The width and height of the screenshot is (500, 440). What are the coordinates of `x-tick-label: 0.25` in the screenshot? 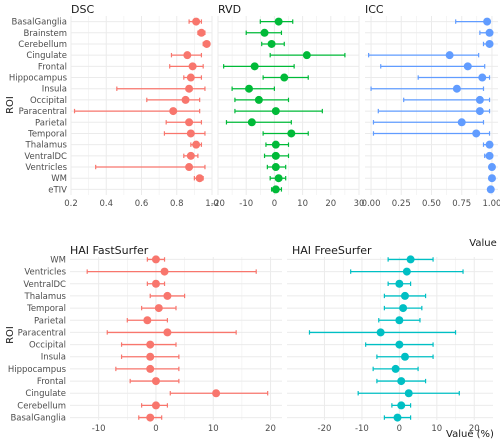 It's located at (401, 204).